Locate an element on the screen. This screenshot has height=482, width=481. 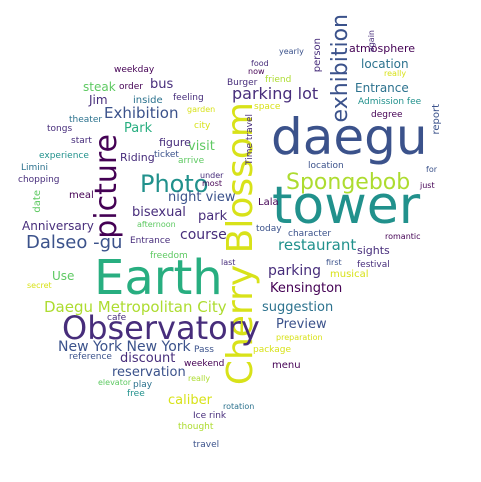
word: Observatory is located at coordinates (161, 328).